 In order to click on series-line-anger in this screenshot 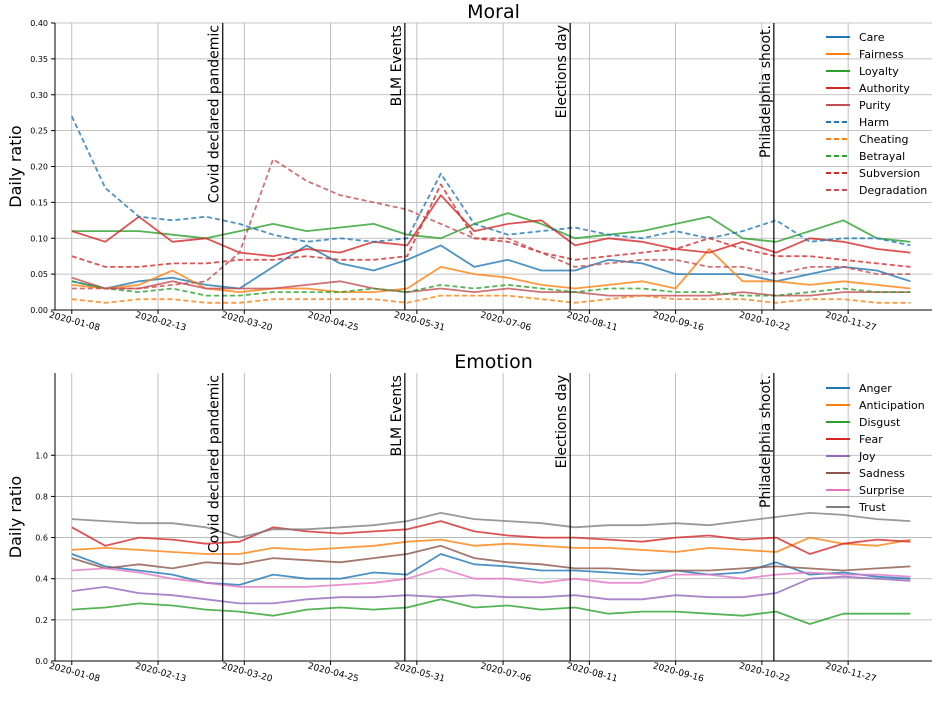, I will do `click(491, 569)`.